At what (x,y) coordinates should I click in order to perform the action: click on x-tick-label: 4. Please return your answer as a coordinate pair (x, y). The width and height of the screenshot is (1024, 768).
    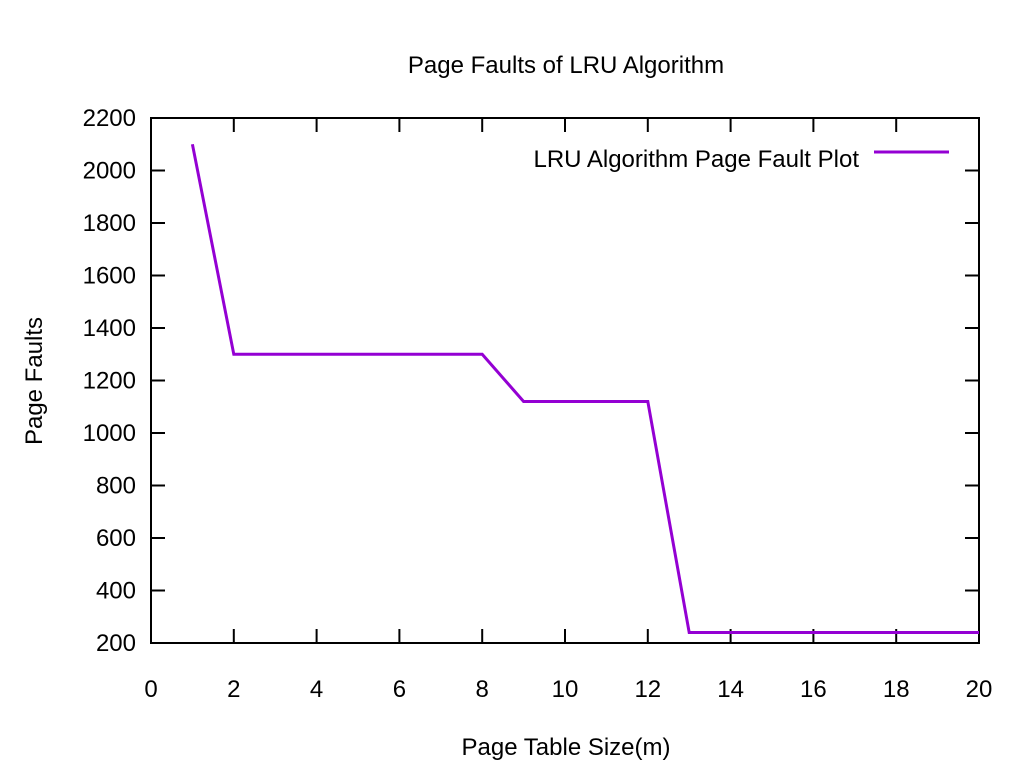
    Looking at the image, I should click on (316, 689).